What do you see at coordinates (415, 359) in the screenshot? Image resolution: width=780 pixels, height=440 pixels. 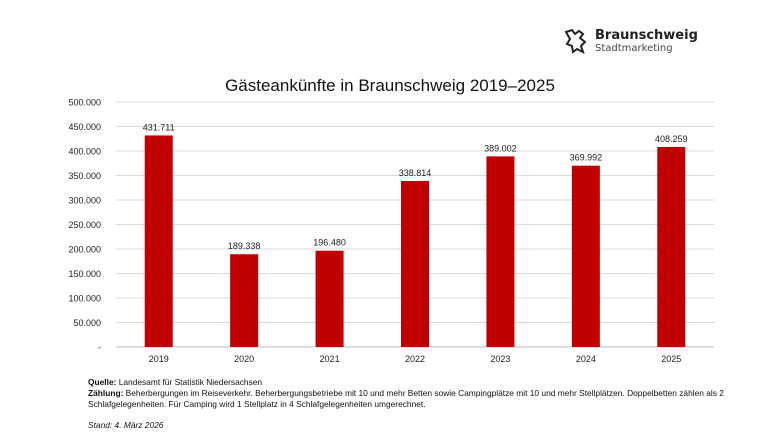 I see `x-tick-label: 2022` at bounding box center [415, 359].